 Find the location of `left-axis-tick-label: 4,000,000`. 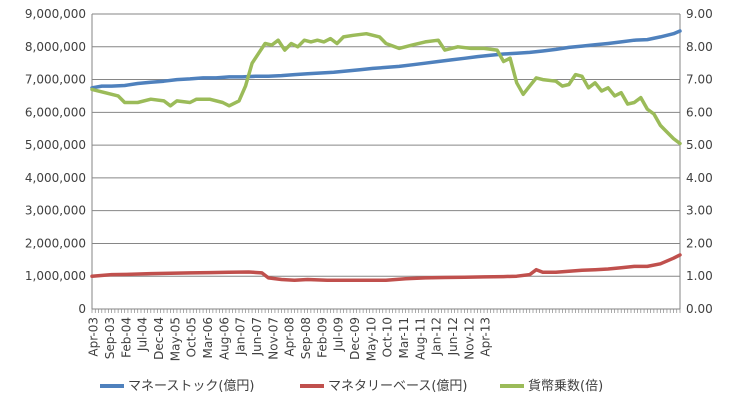

left-axis-tick-label: 4,000,000 is located at coordinates (55, 178).